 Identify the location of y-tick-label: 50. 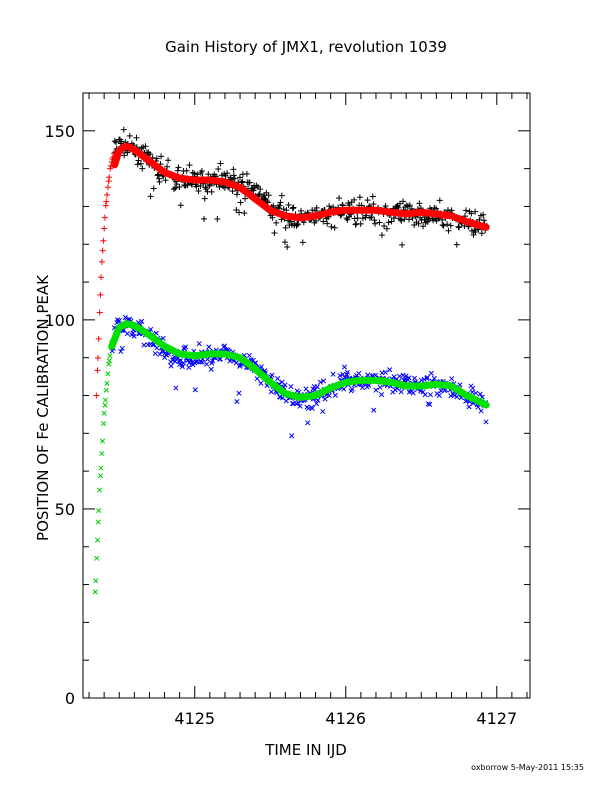
(65, 509).